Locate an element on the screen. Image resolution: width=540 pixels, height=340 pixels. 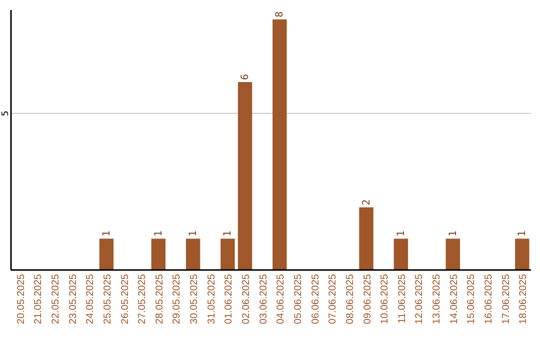
x-tick-label: 16.06.2025 is located at coordinates (489, 299).